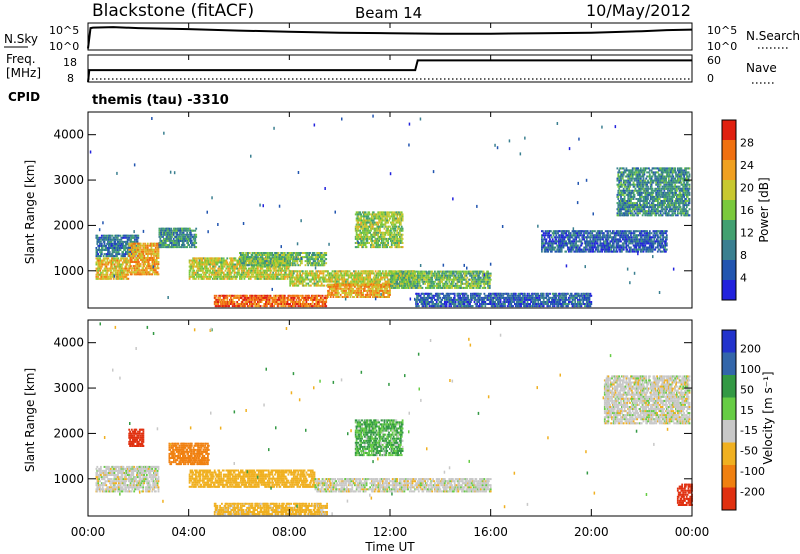 The width and height of the screenshot is (800, 554). What do you see at coordinates (24, 97) in the screenshot?
I see `cpid-label: CPID` at bounding box center [24, 97].